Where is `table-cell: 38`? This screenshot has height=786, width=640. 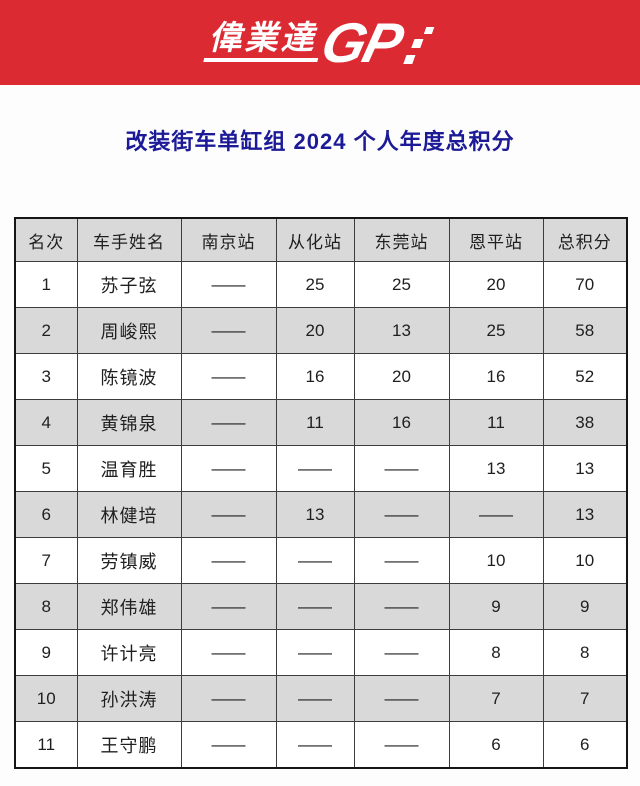 table-cell: 38 is located at coordinates (585, 422).